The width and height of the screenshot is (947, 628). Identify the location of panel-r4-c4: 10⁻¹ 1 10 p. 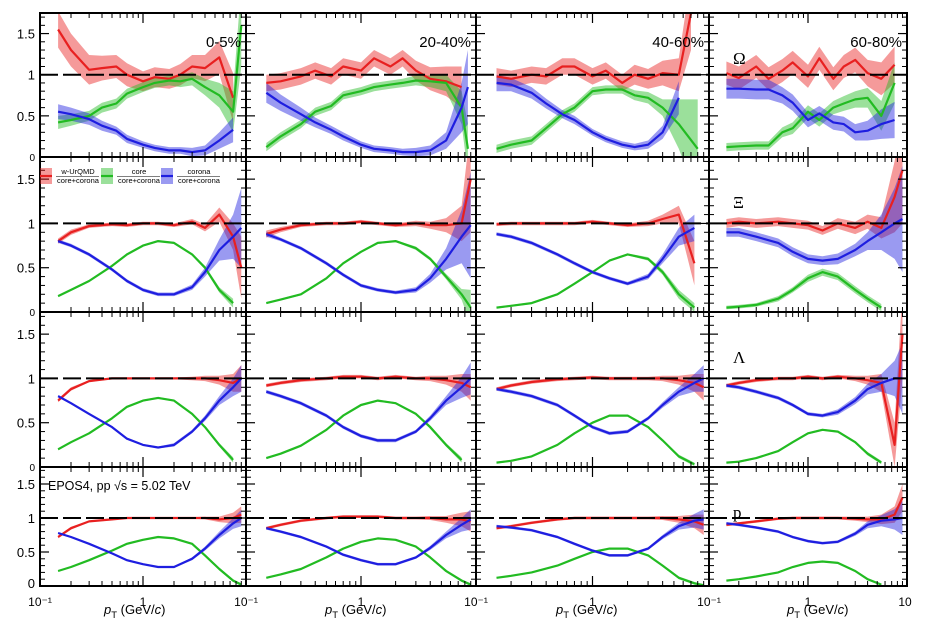
(804, 537).